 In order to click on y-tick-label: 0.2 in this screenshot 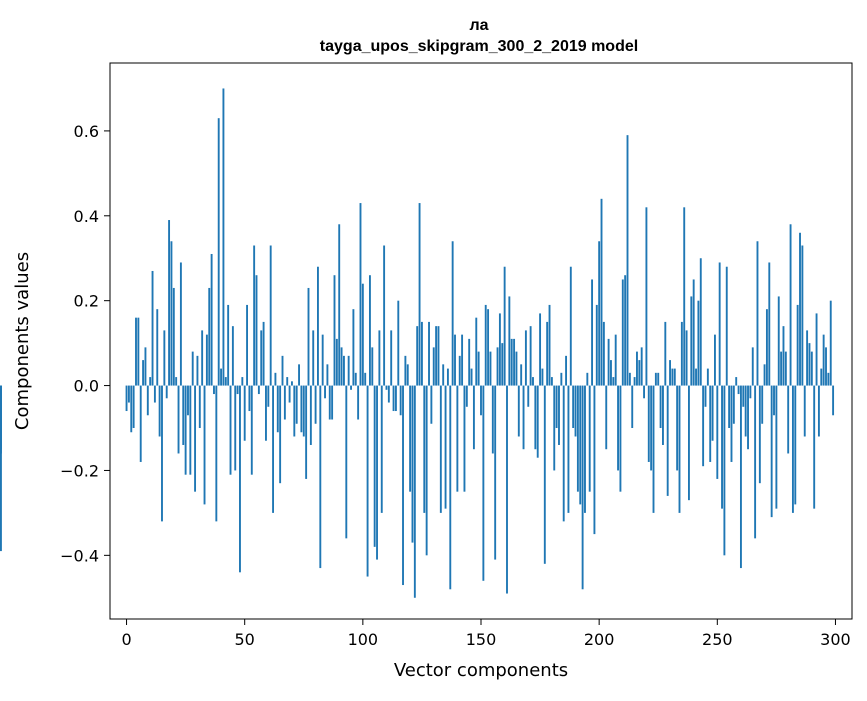, I will do `click(86, 301)`.